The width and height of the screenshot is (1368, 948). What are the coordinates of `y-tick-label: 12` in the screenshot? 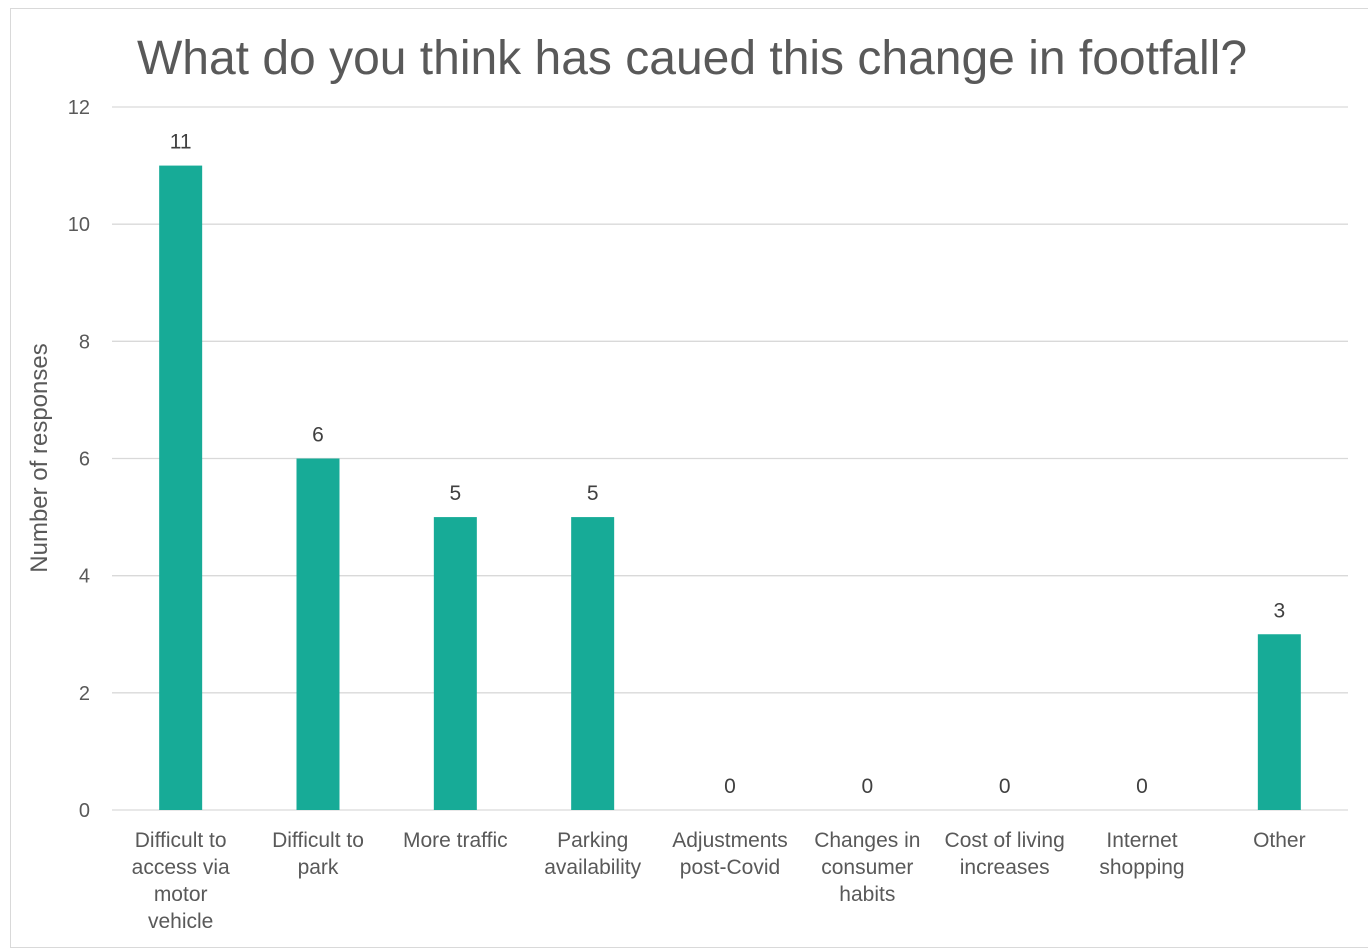 It's located at (79, 108).